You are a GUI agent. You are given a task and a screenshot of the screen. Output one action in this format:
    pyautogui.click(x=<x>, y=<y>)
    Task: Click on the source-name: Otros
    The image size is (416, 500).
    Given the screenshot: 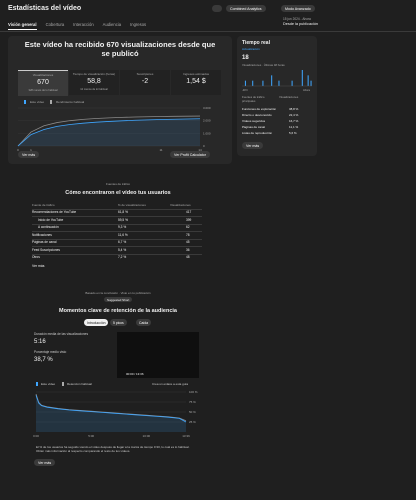 What is the action you would take?
    pyautogui.click(x=36, y=257)
    